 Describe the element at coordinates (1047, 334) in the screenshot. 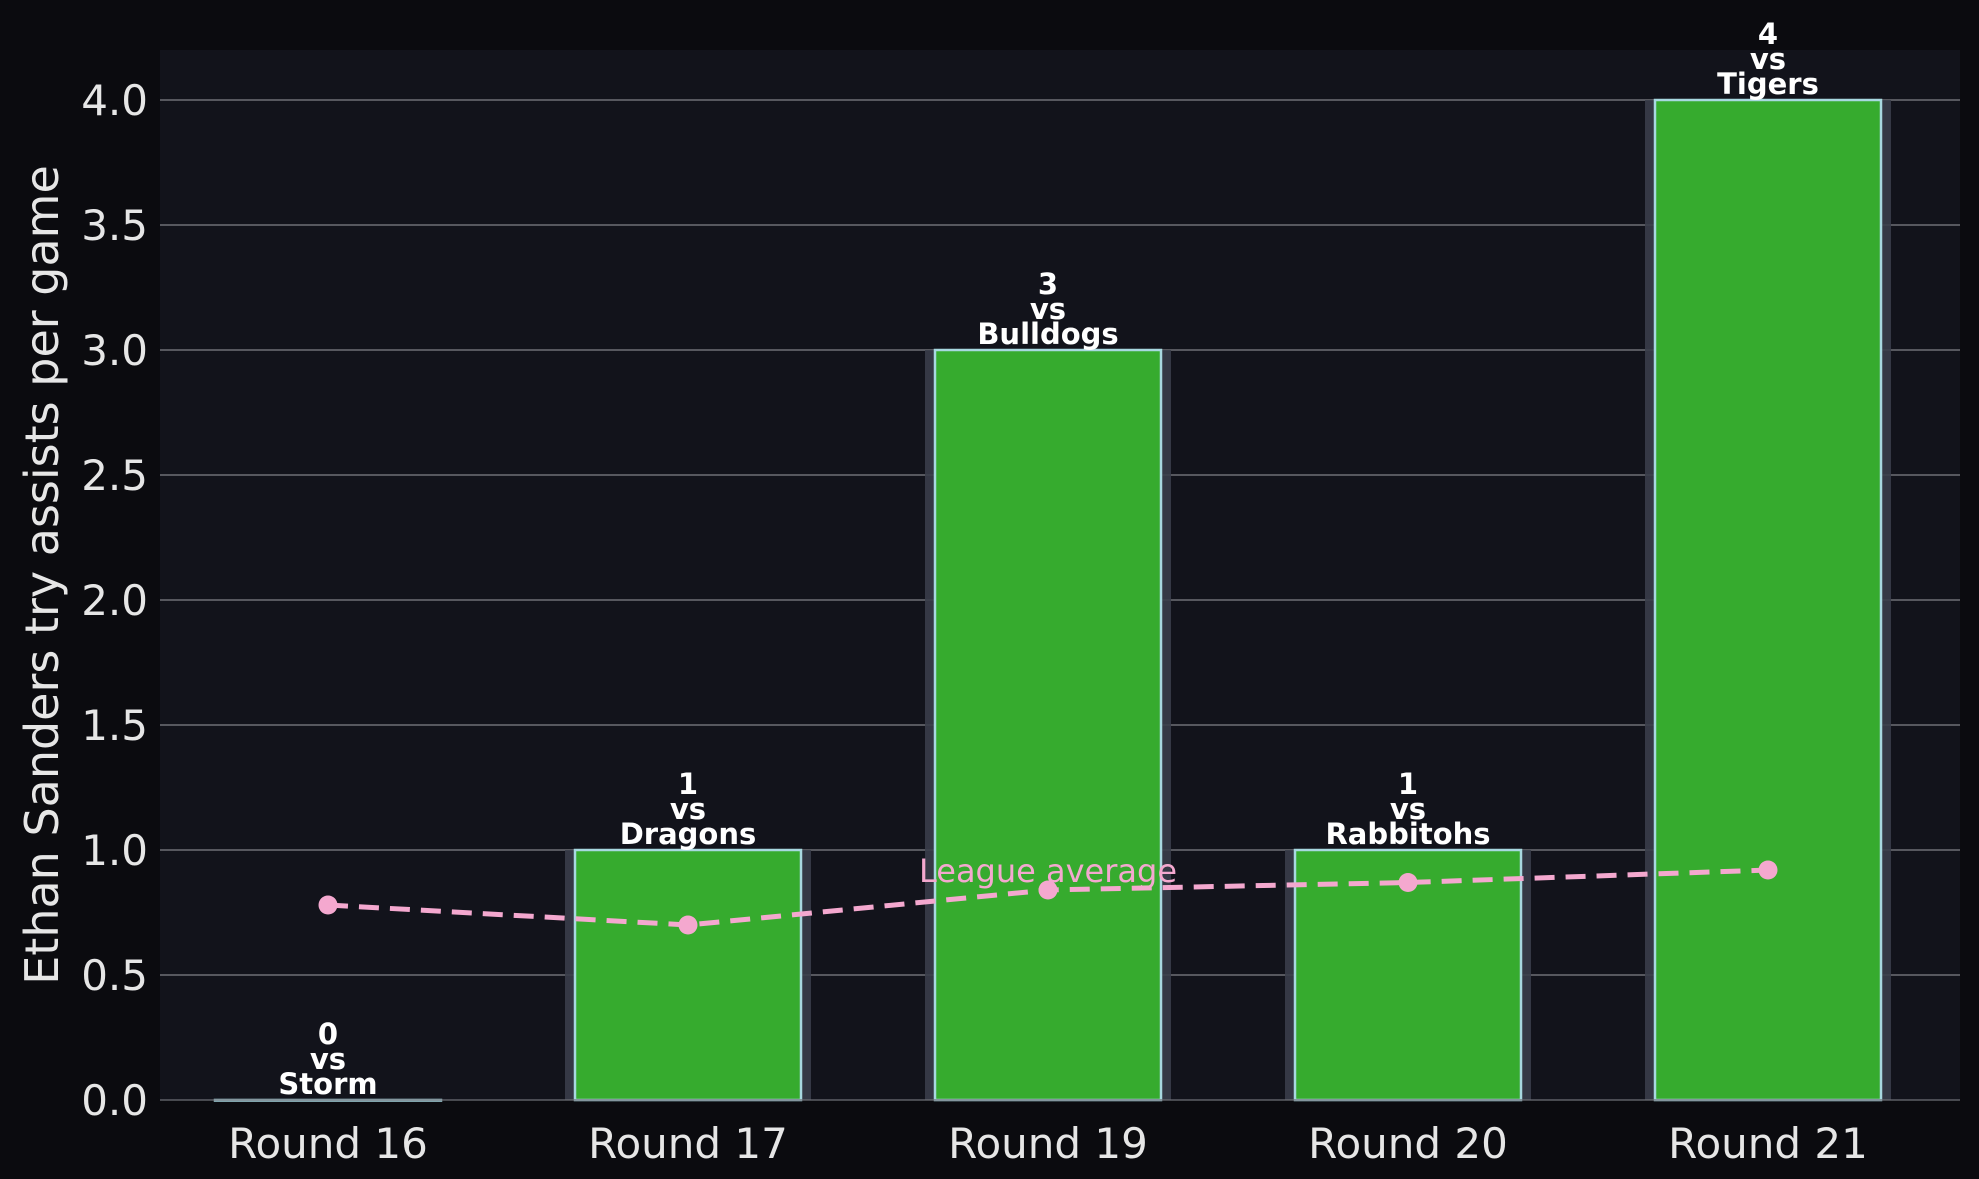

I see `bar-label: Bulldogs` at that location.